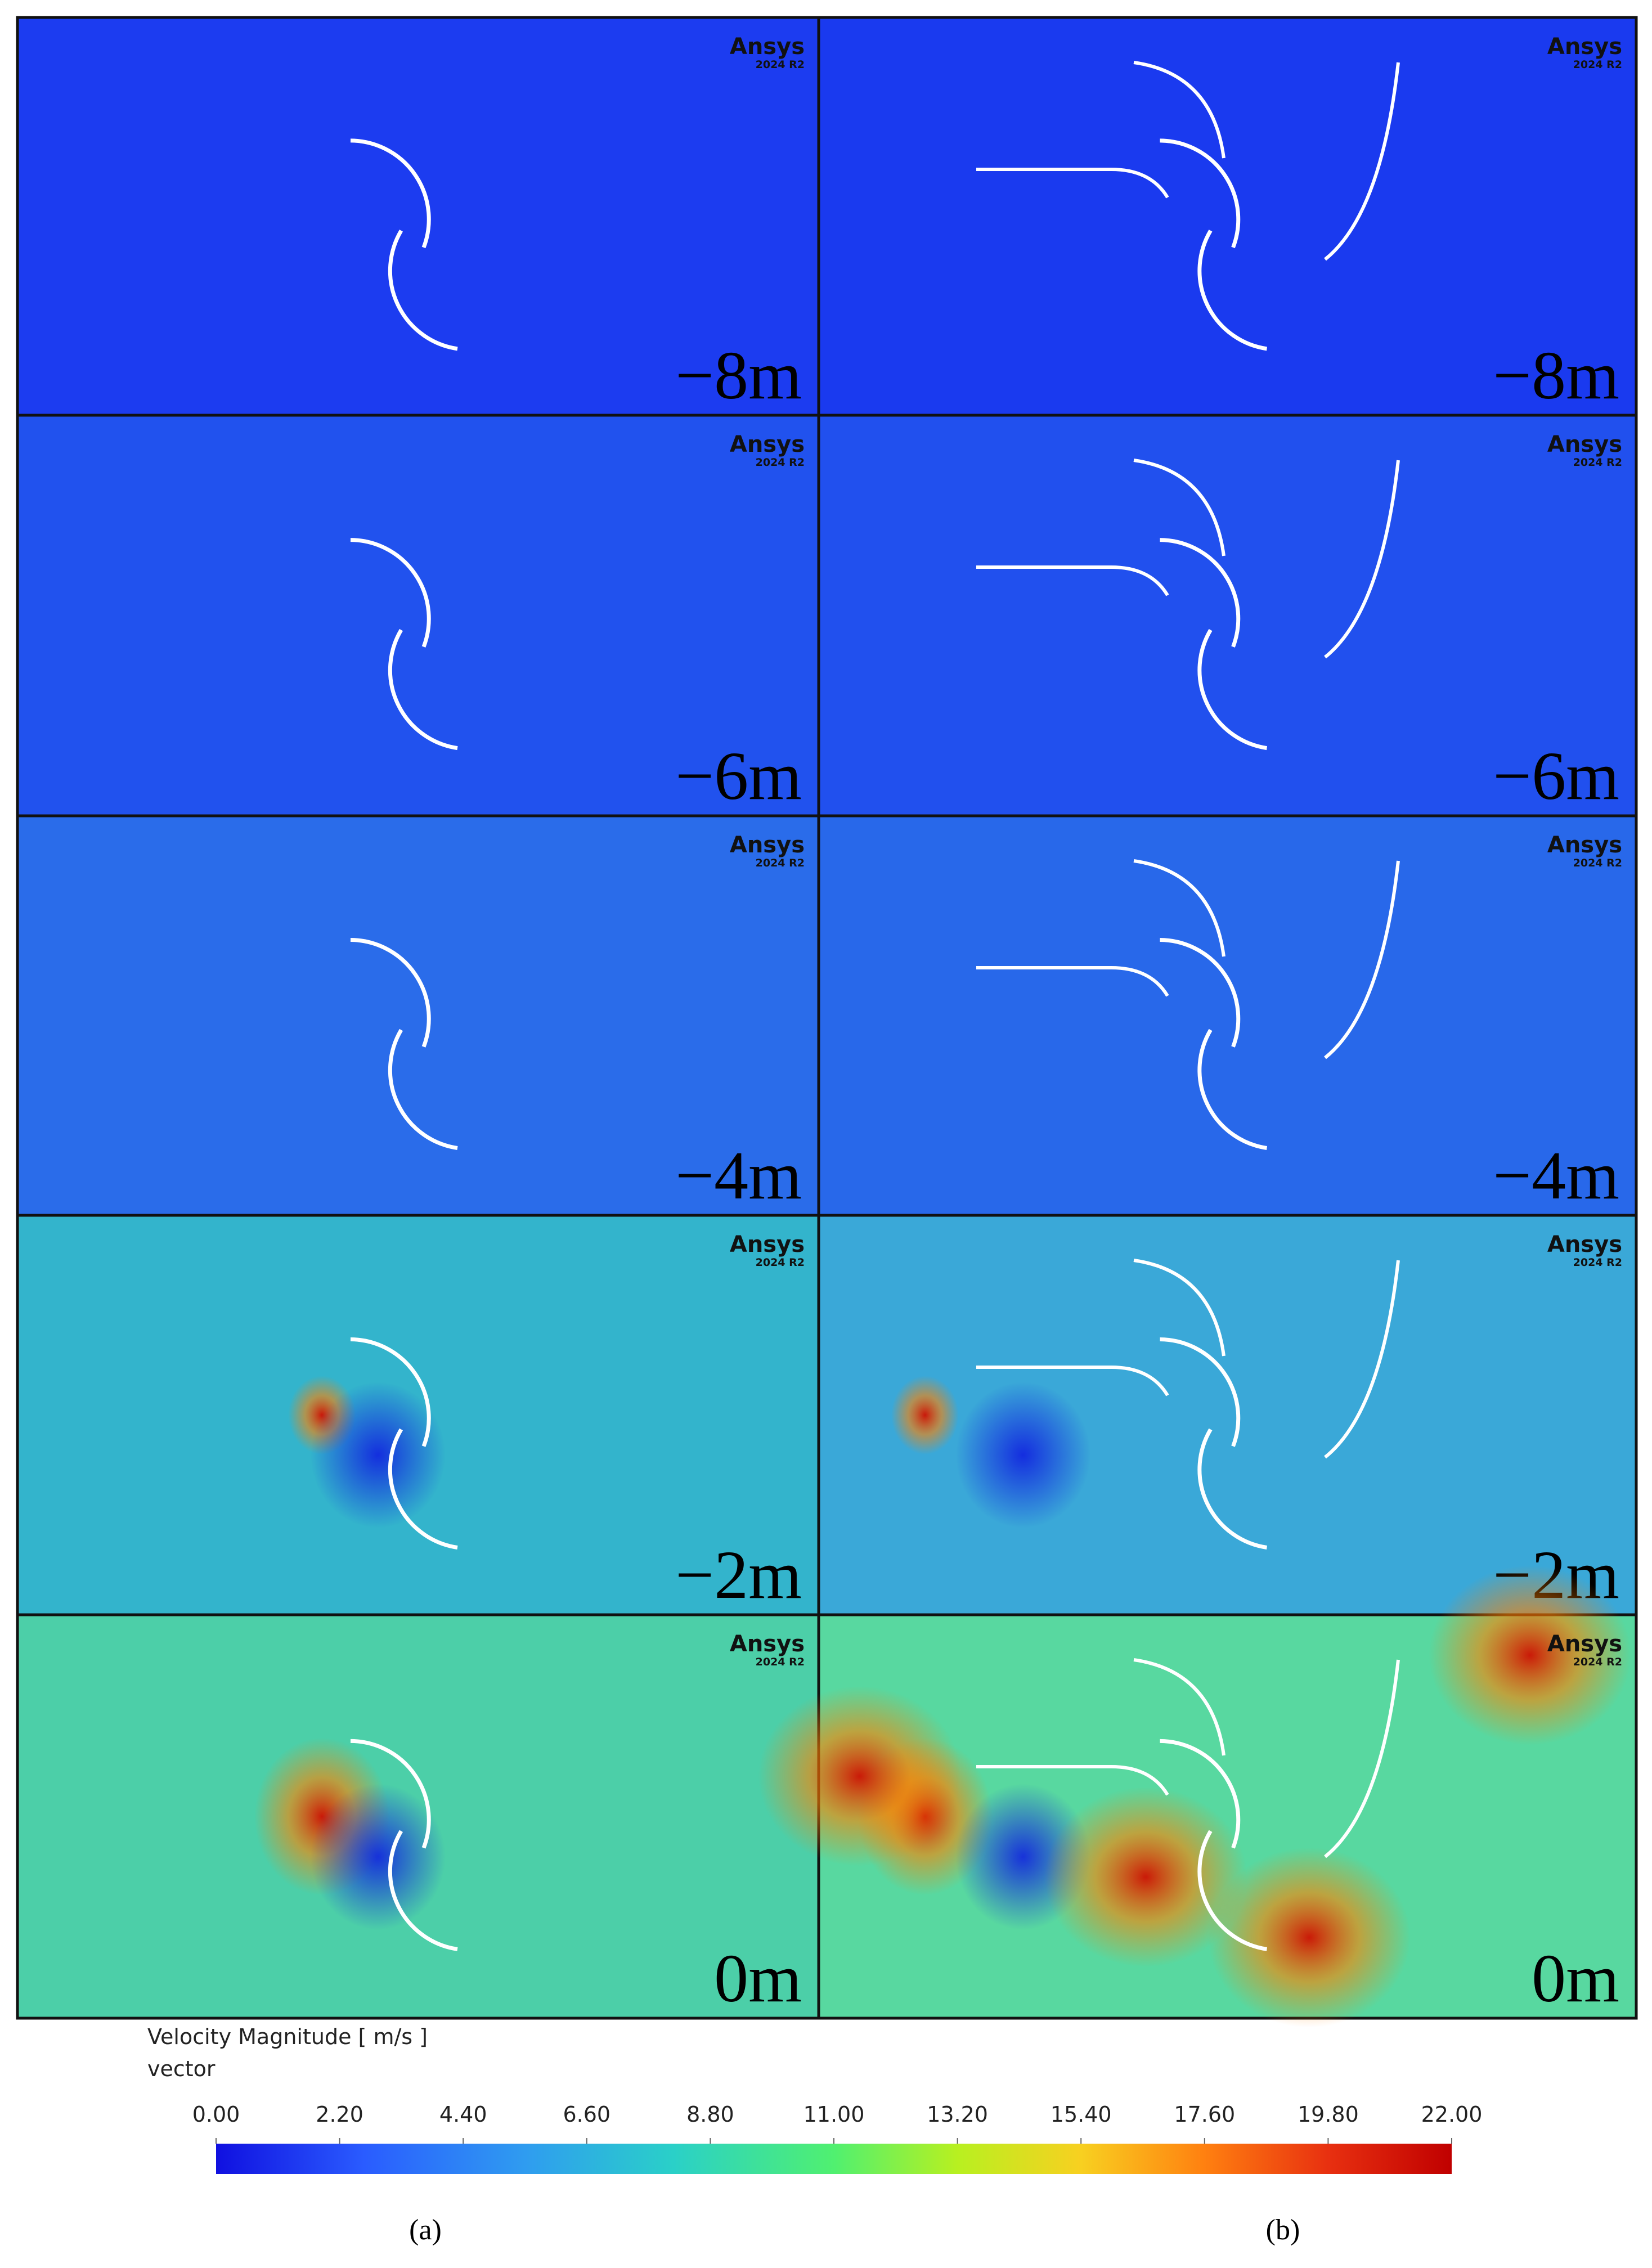 The width and height of the screenshot is (1652, 2268). Describe the element at coordinates (710, 2114) in the screenshot. I see `tick-label: 8.80` at that location.